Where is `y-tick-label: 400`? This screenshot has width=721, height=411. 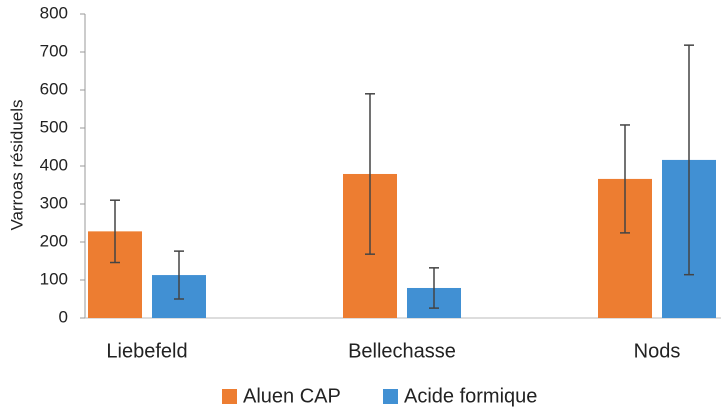
y-tick-label: 400 is located at coordinates (54, 164).